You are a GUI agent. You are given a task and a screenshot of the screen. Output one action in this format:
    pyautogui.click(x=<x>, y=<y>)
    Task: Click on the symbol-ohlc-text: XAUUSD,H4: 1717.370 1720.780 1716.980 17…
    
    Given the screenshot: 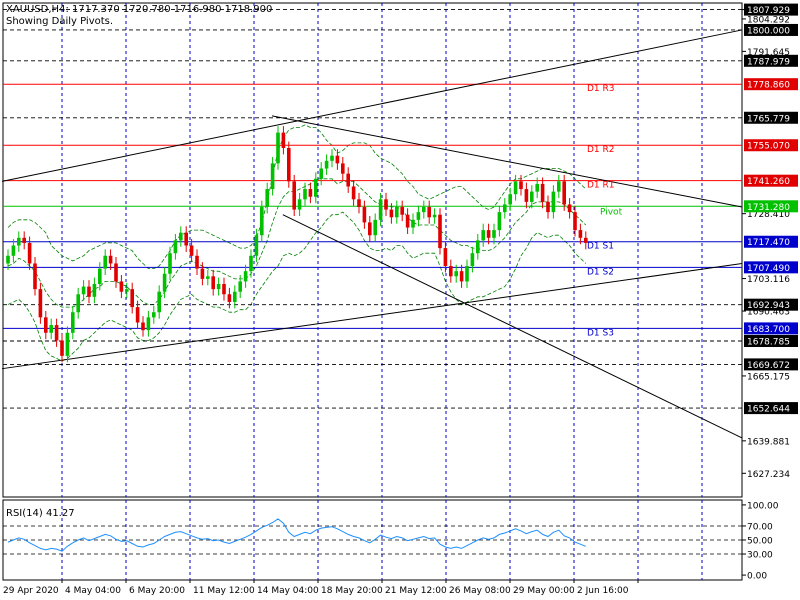 What is the action you would take?
    pyautogui.click(x=139, y=9)
    